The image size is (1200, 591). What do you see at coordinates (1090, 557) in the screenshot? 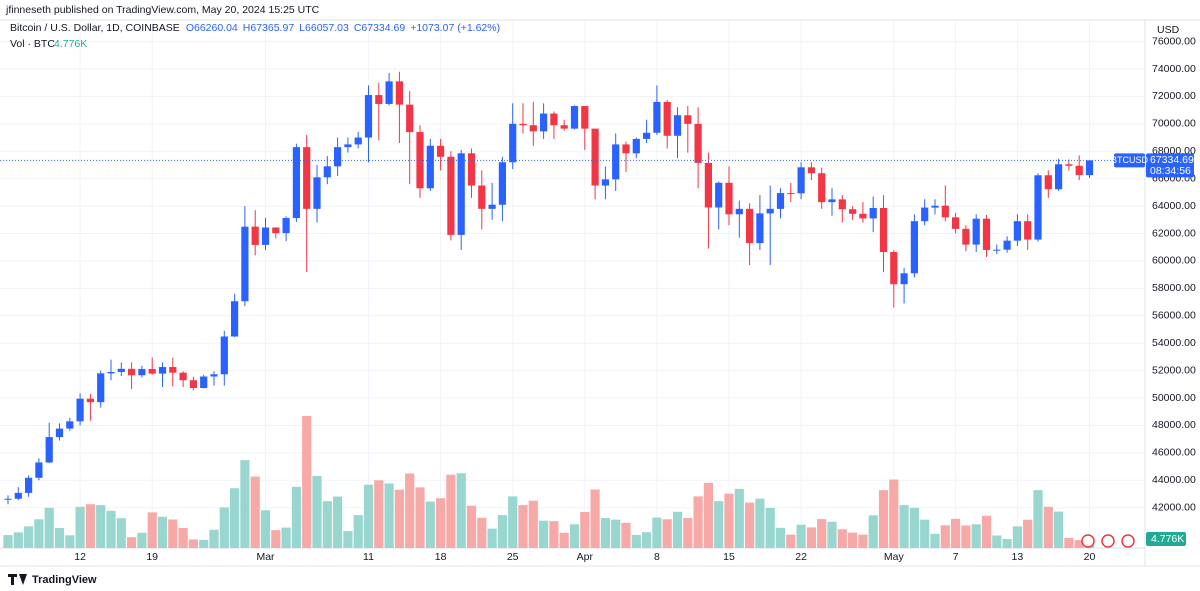
I see `x-tick-label: 20` at bounding box center [1090, 557].